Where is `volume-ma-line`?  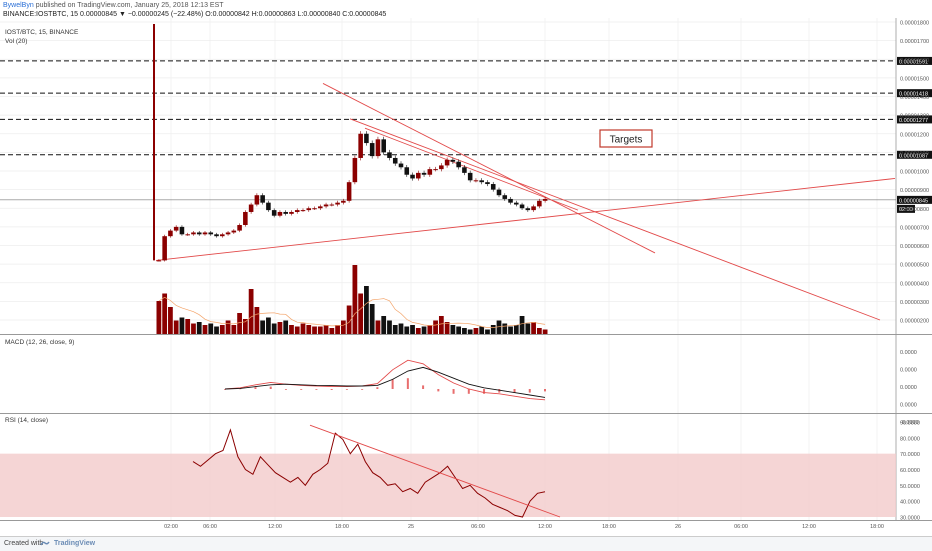 volume-ma-line is located at coordinates (352, 312).